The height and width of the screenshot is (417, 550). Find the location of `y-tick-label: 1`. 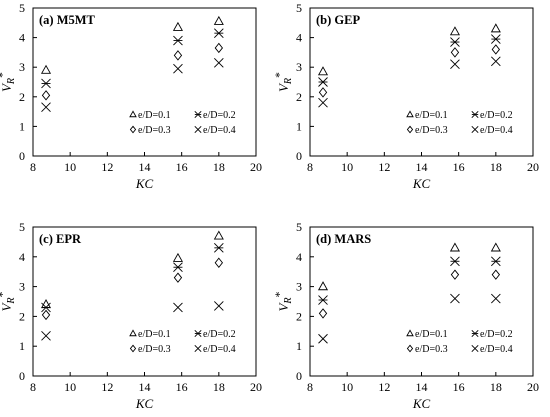

y-tick-label: 1 is located at coordinates (22, 126).